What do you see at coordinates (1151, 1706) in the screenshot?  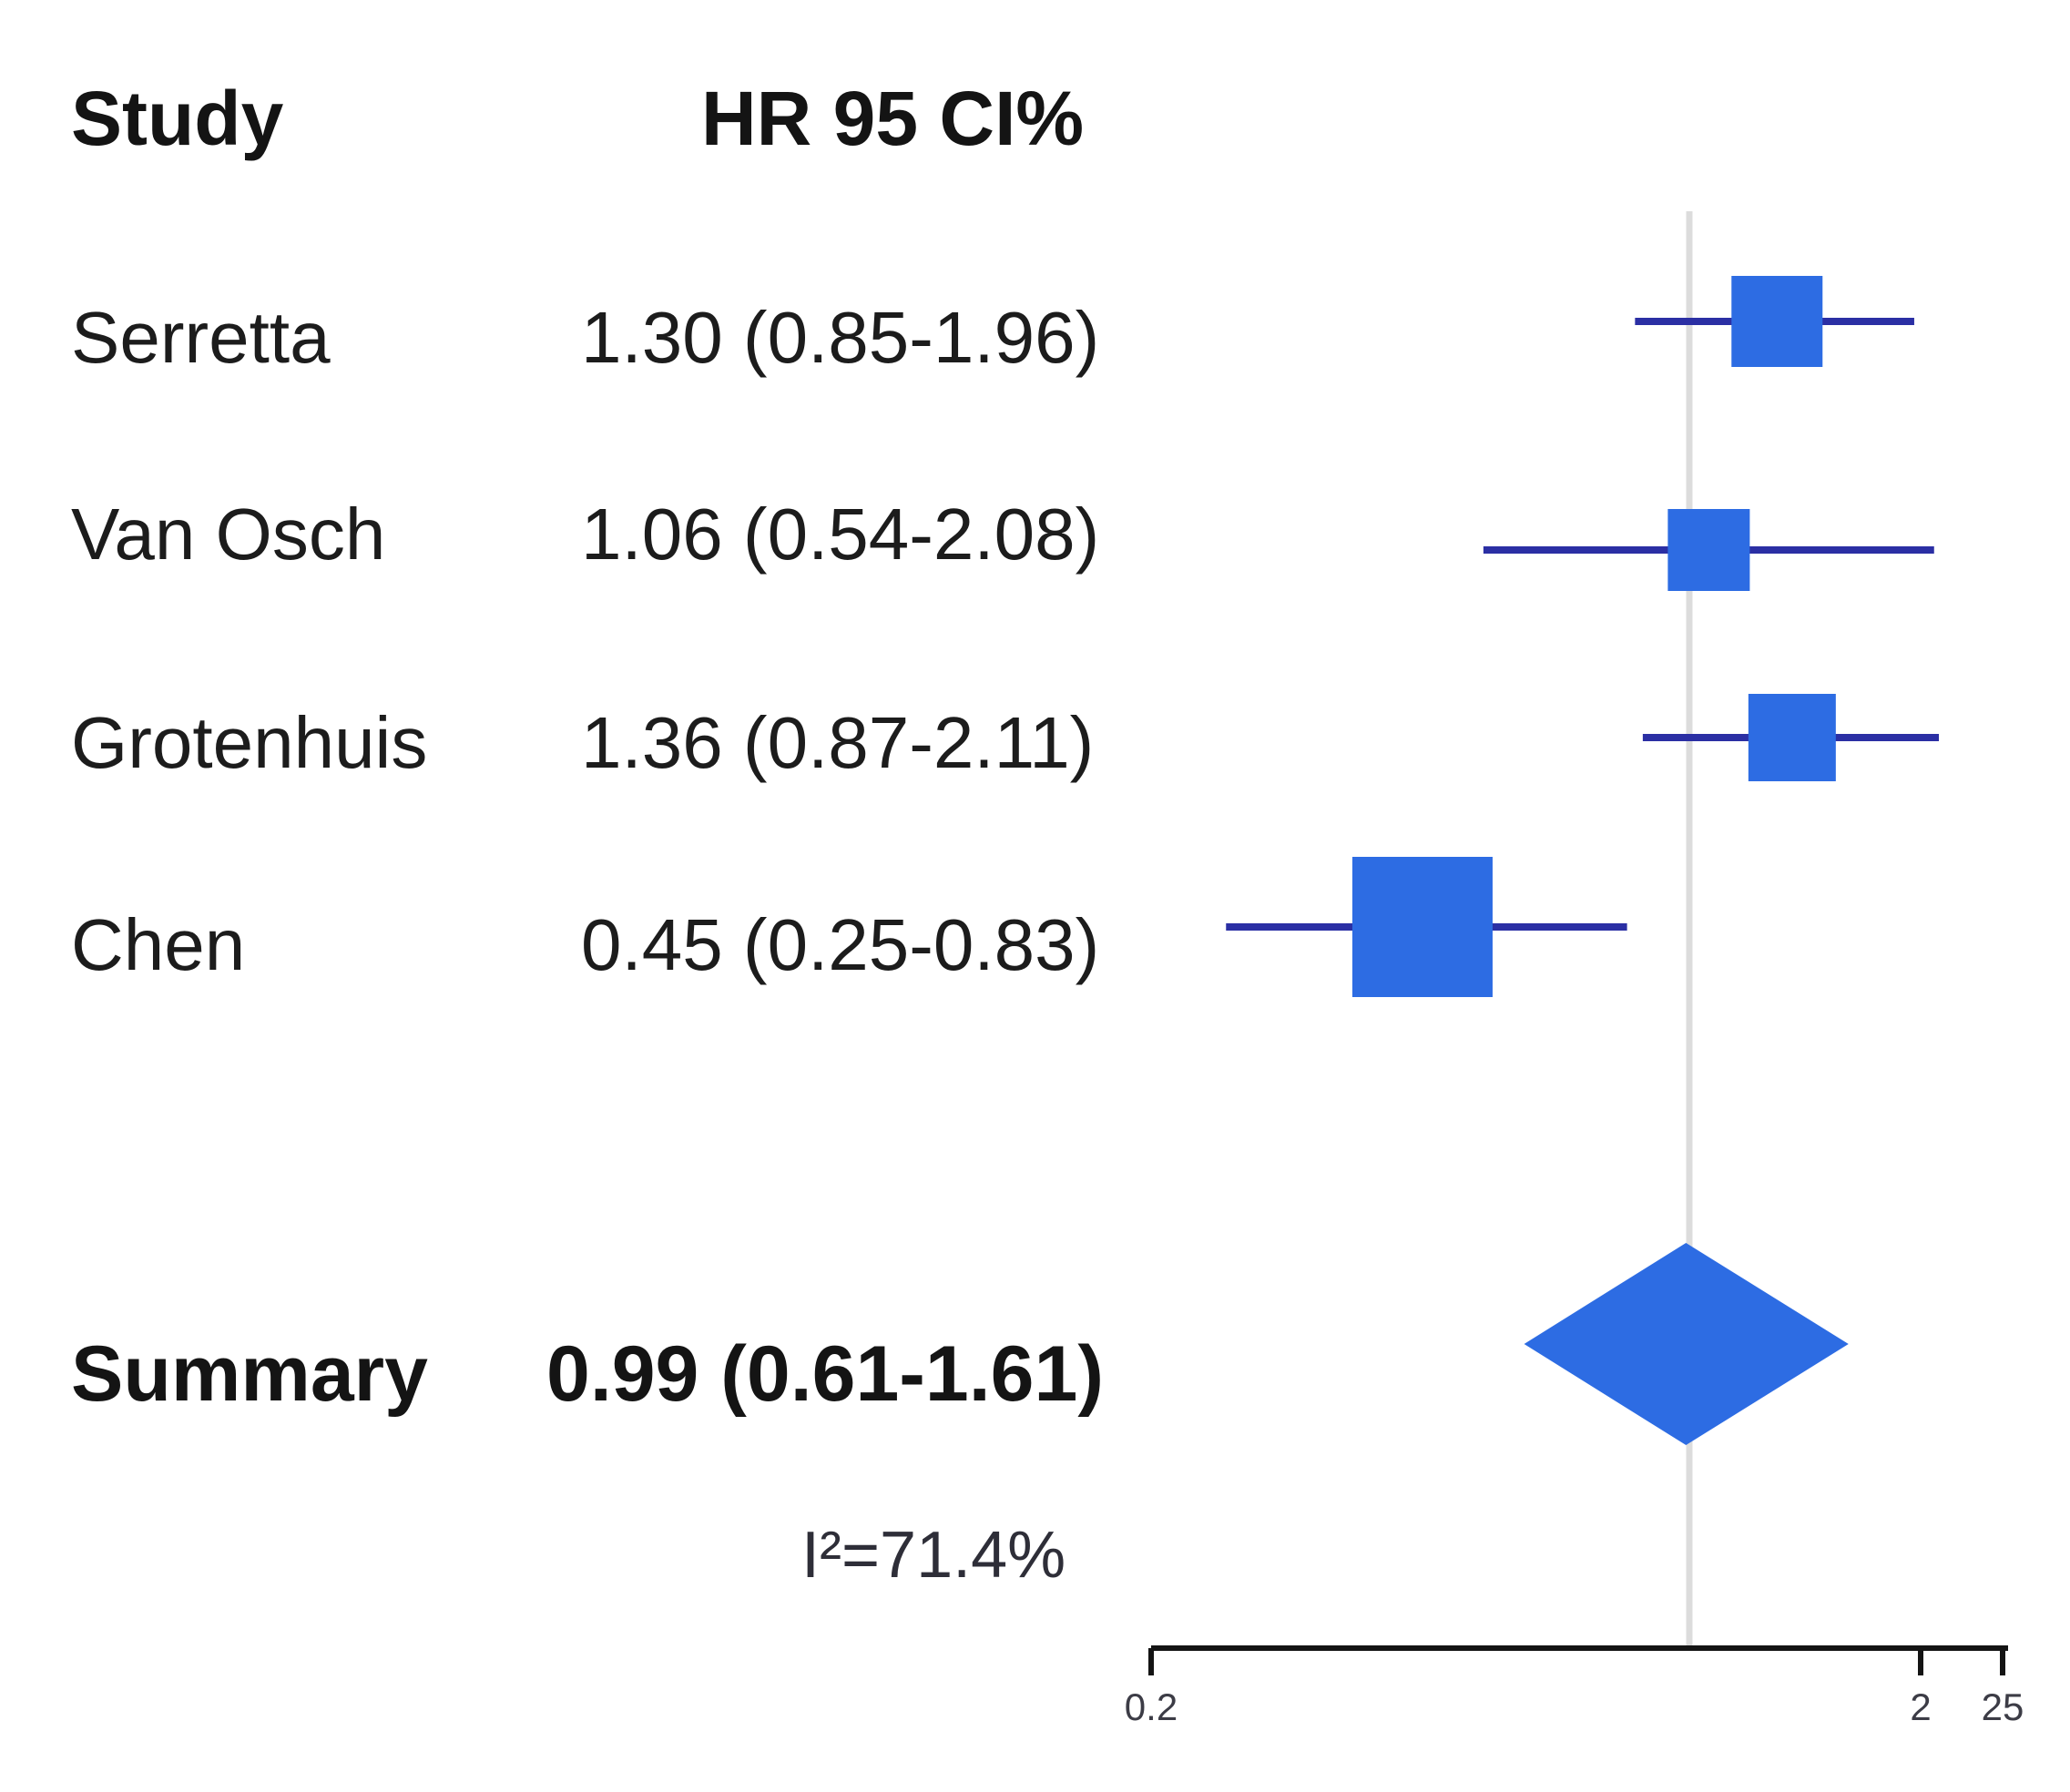 I see `x-axis-tick-label-0.2: 0.2` at bounding box center [1151, 1706].